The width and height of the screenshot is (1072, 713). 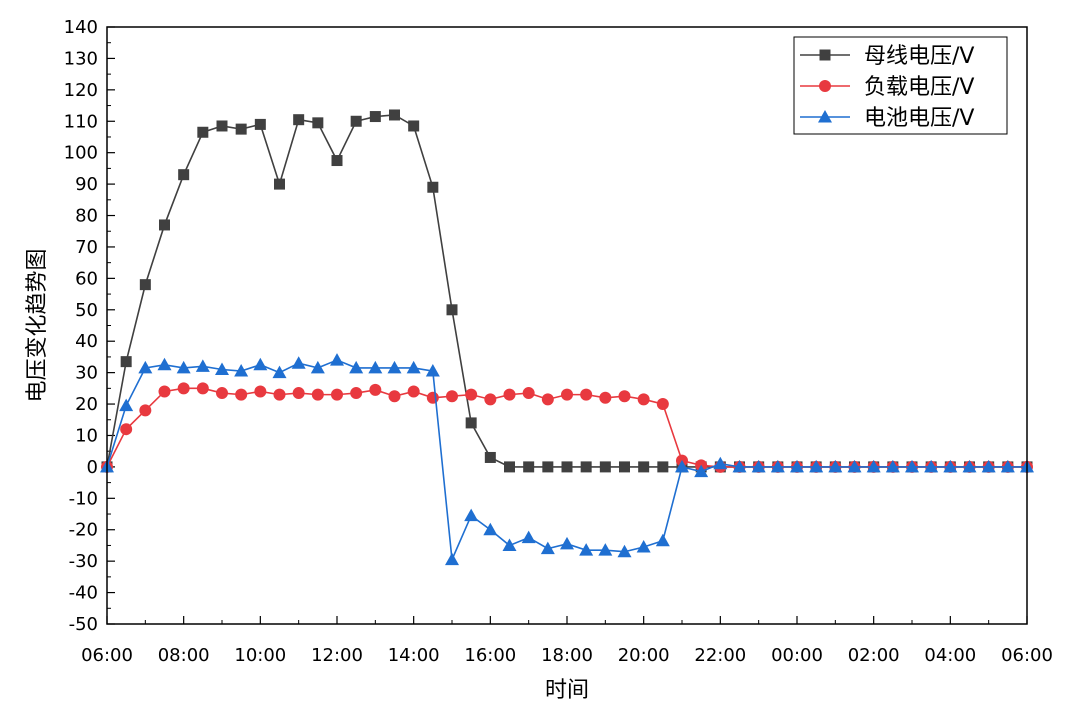 I want to click on x-tick-label: 12:00, so click(x=337, y=655).